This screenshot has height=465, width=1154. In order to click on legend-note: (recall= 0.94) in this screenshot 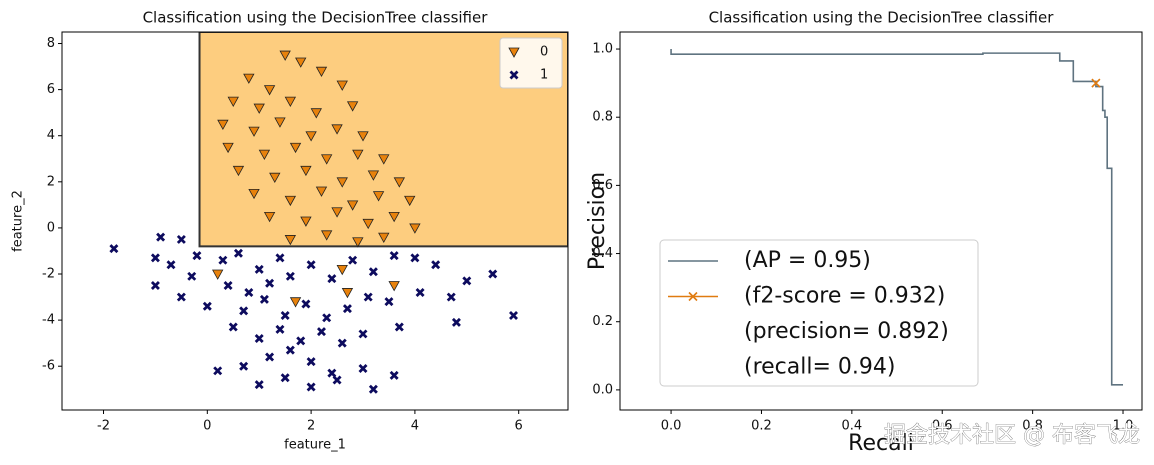, I will do `click(819, 367)`.